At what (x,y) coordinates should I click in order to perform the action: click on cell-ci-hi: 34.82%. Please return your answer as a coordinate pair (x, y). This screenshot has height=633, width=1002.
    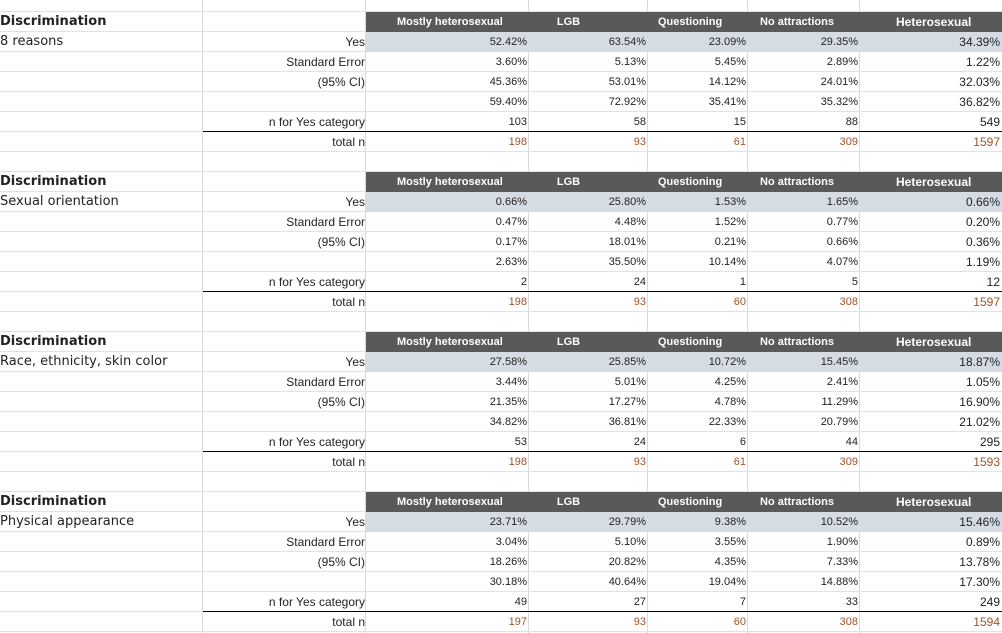
    Looking at the image, I should click on (508, 422).